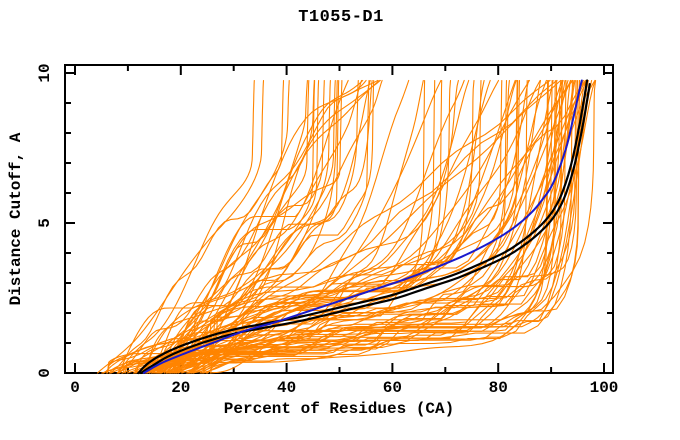 The image size is (680, 440). I want to click on x-tick-label: 0, so click(75, 388).